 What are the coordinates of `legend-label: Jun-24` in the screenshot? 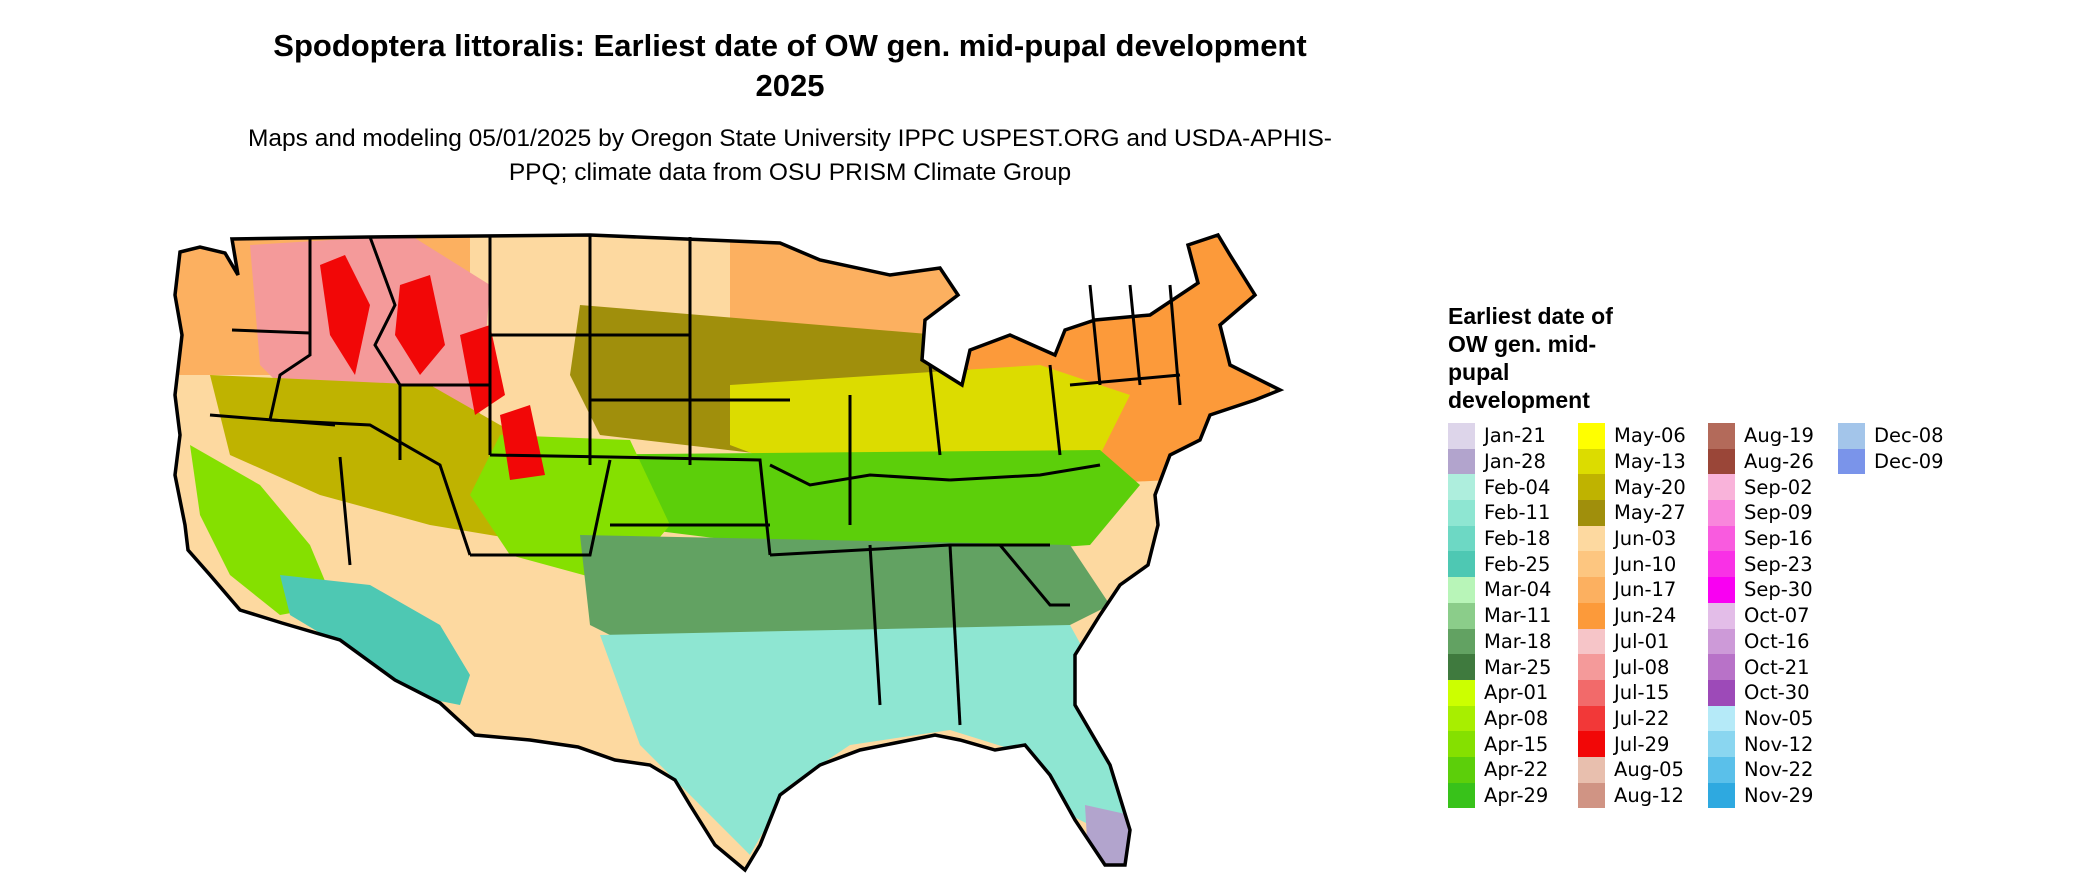 It's located at (1645, 616).